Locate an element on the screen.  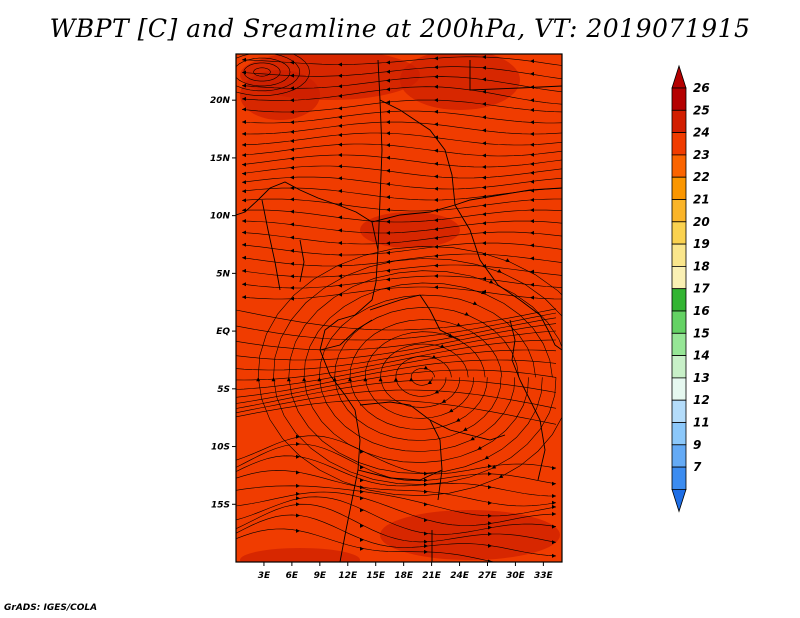
x-tick-label: 27E is located at coordinates (488, 576).